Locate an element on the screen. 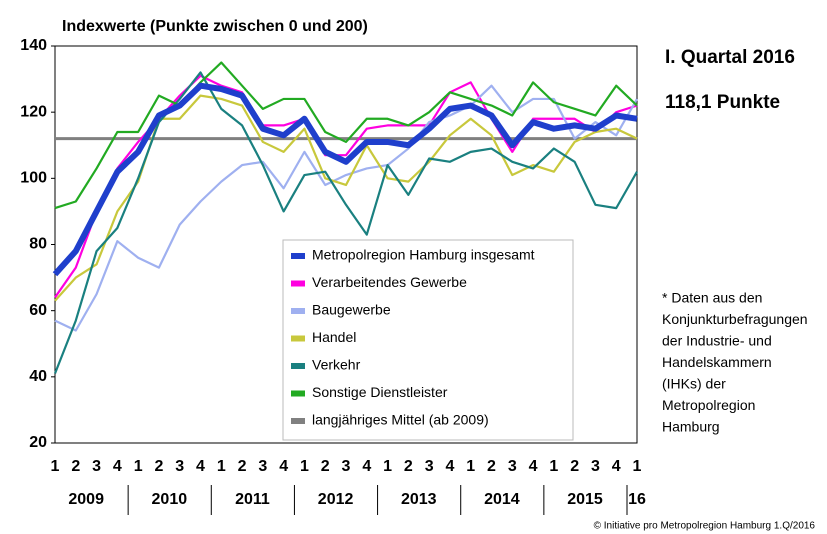 The height and width of the screenshot is (534, 827). headline: I. Quartal 2016 is located at coordinates (730, 57).